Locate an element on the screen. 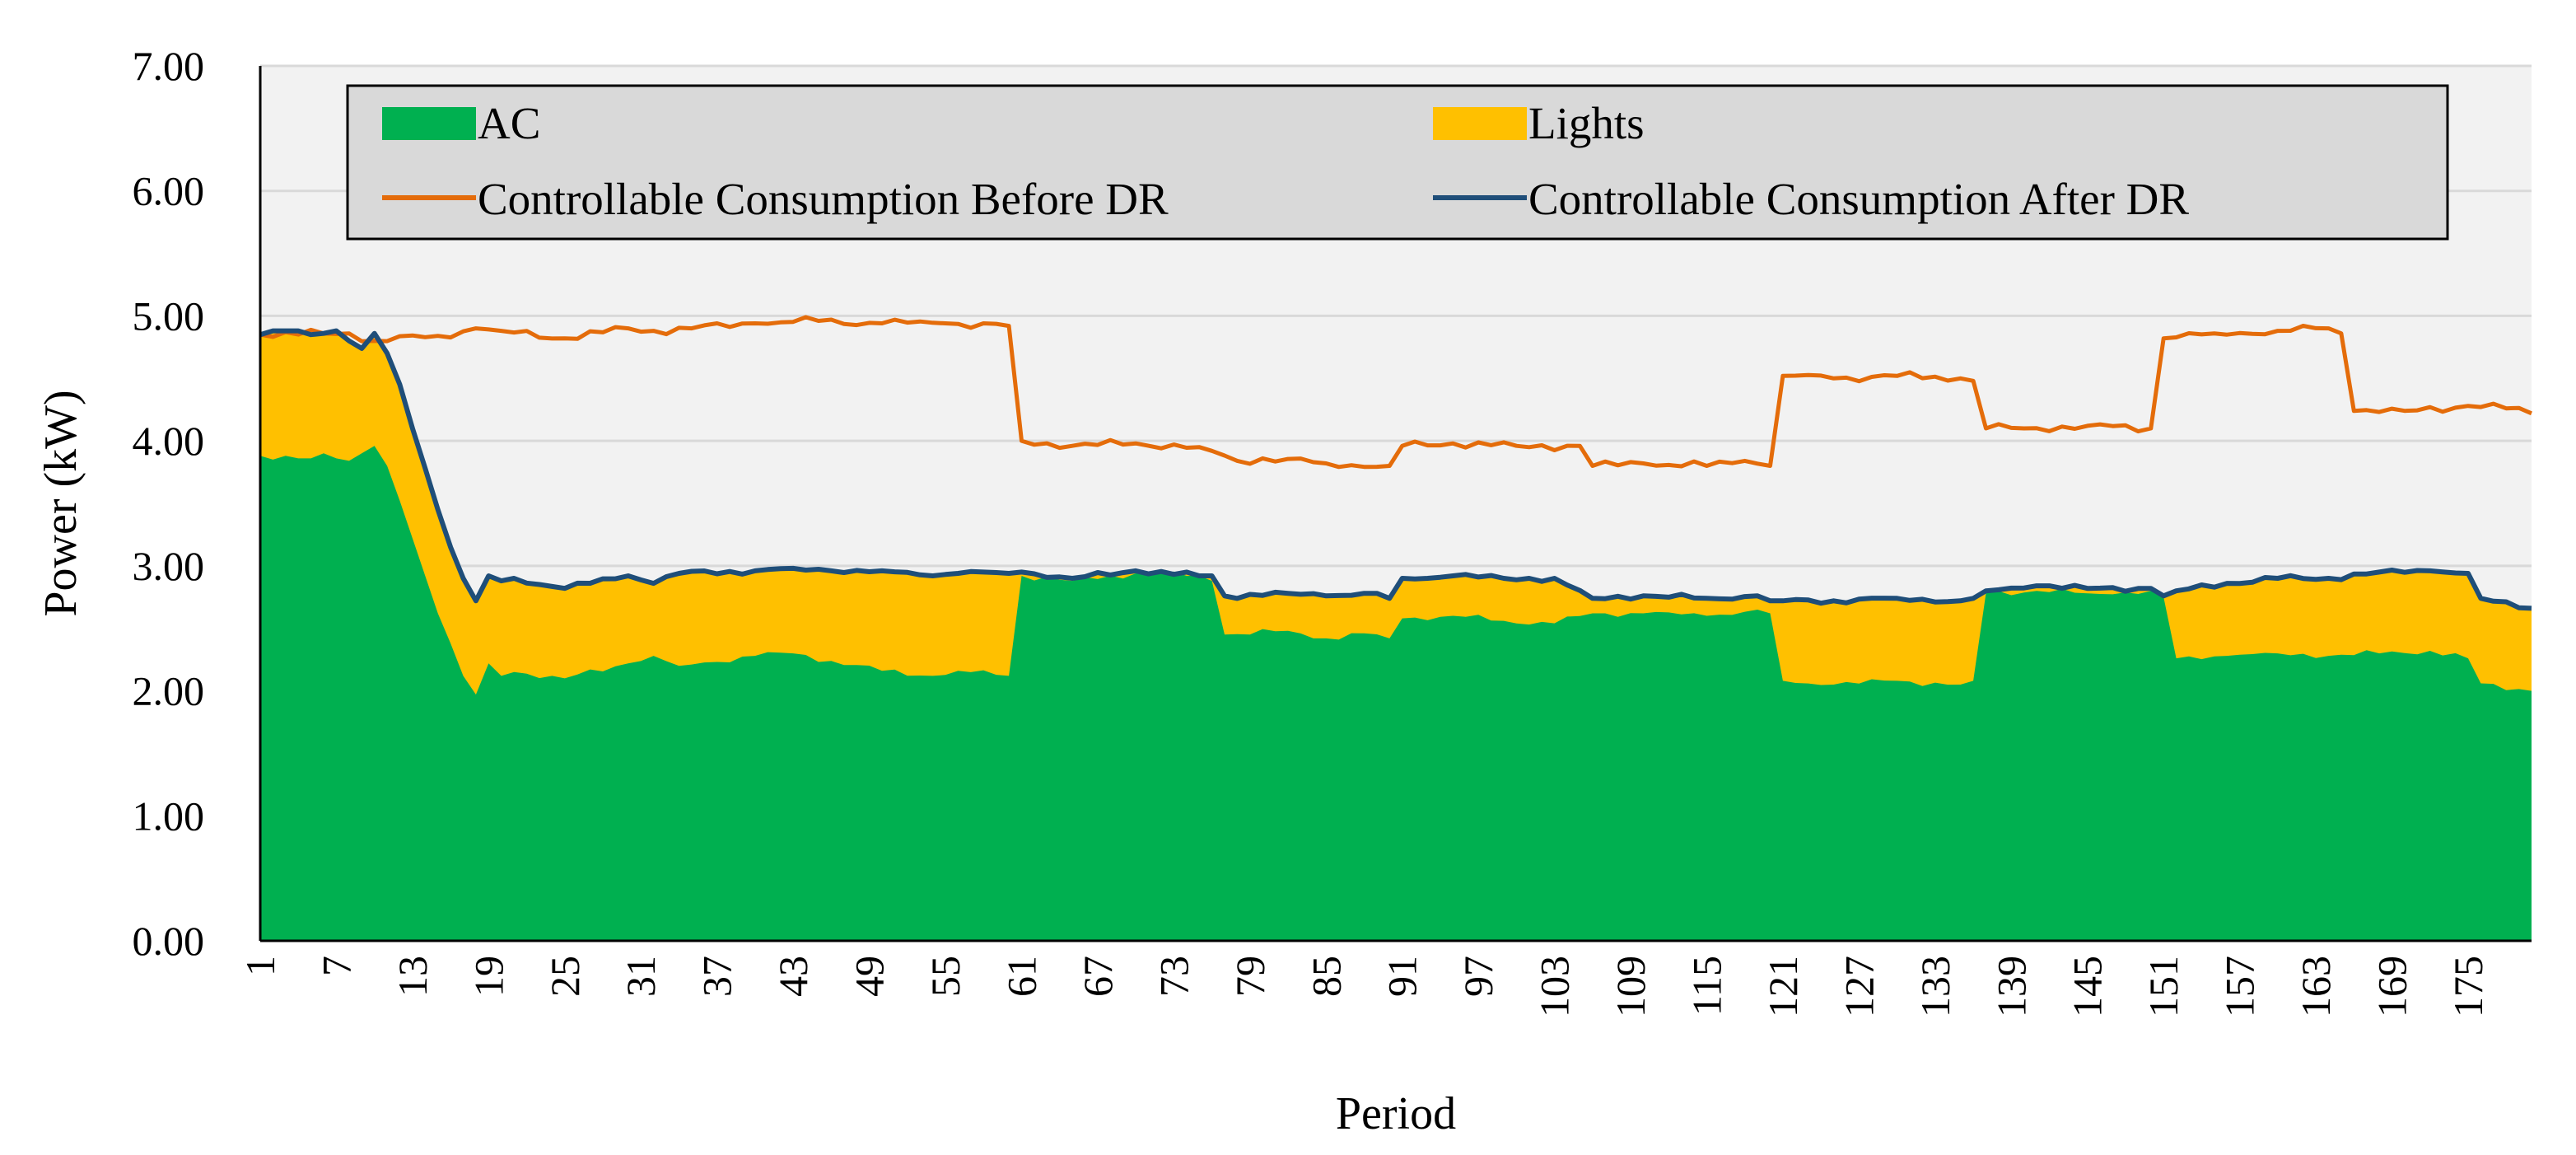 The width and height of the screenshot is (2576, 1155). x-tick-label: 79 is located at coordinates (1250, 977).